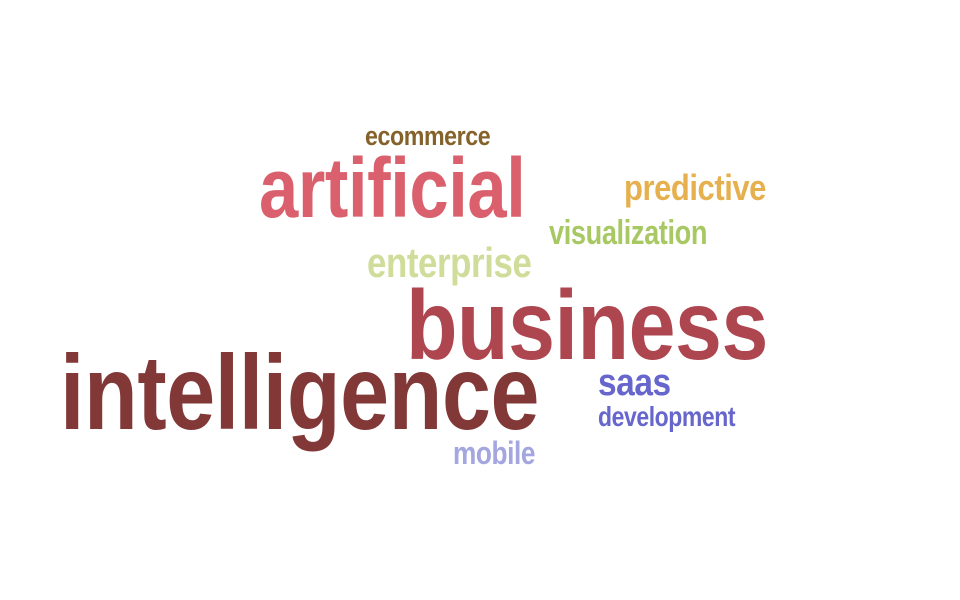  What do you see at coordinates (494, 453) in the screenshot?
I see `word-mobile: mobile` at bounding box center [494, 453].